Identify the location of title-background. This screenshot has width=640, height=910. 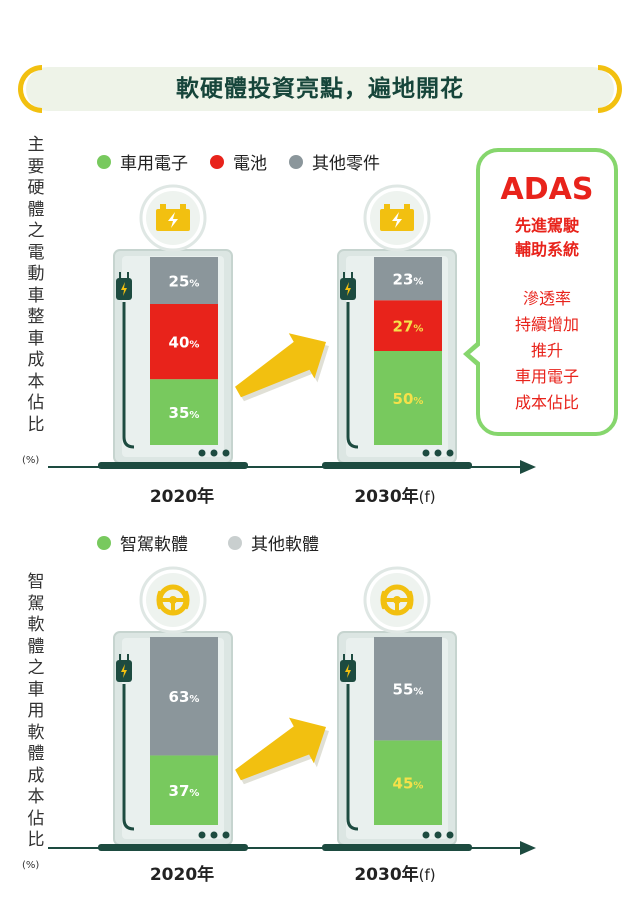
(320, 89).